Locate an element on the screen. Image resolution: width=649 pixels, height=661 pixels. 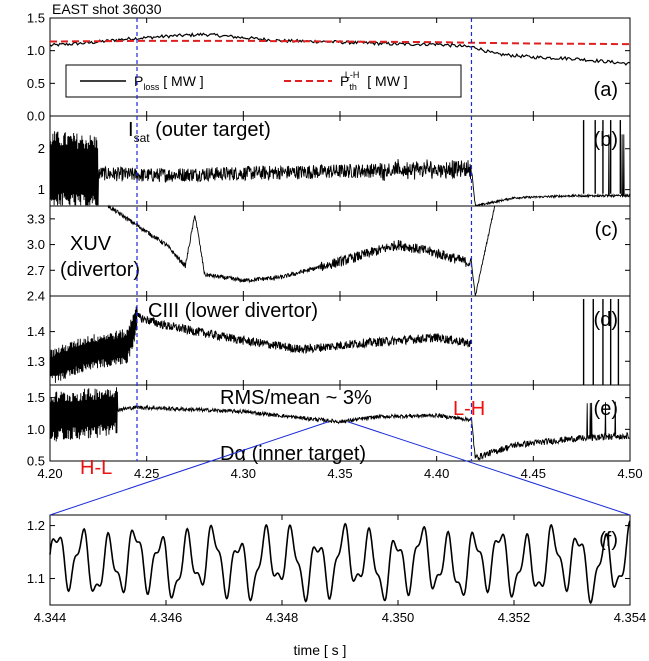
x-tick-label: 4.352 is located at coordinates (514, 617).